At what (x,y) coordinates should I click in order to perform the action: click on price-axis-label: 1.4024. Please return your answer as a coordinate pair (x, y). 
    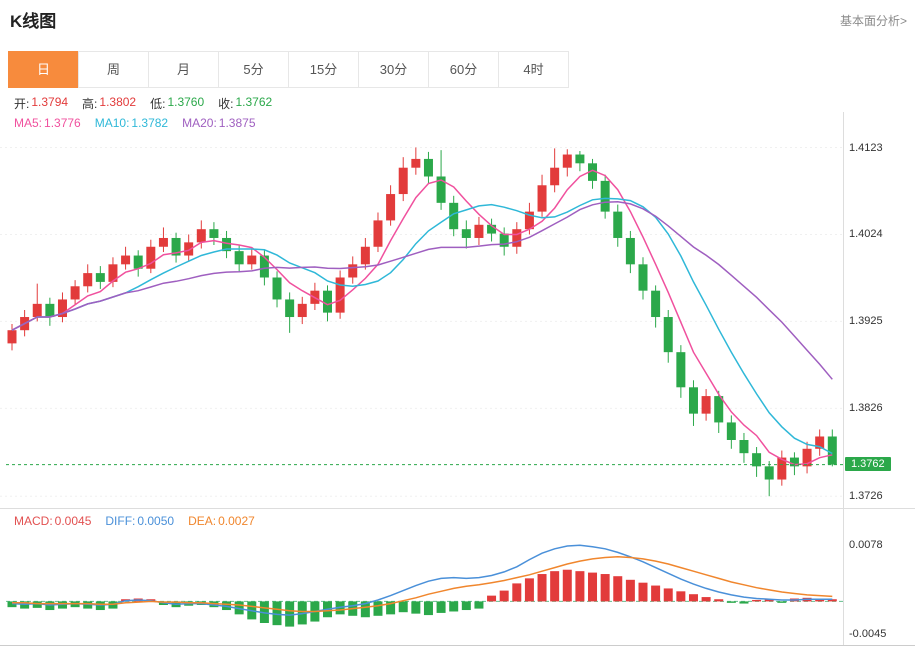
    Looking at the image, I should click on (866, 234).